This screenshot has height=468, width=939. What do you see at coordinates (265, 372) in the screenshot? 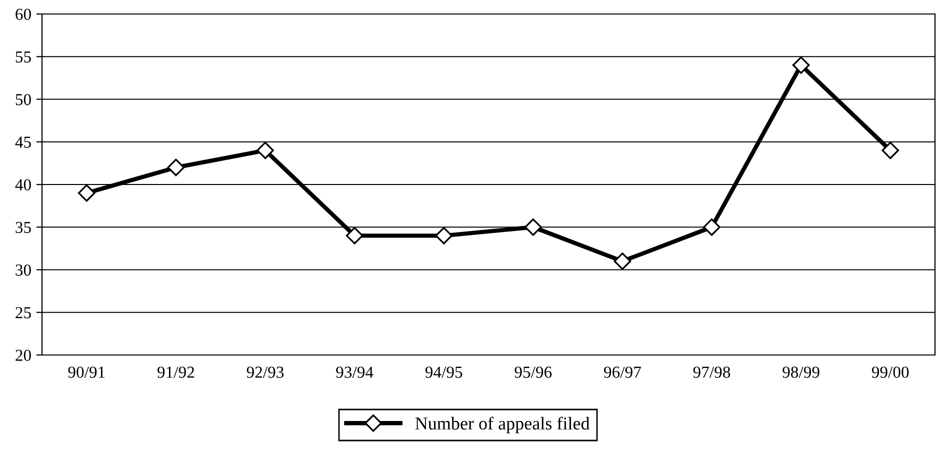
I see `x-tick-label: 92/93` at bounding box center [265, 372].